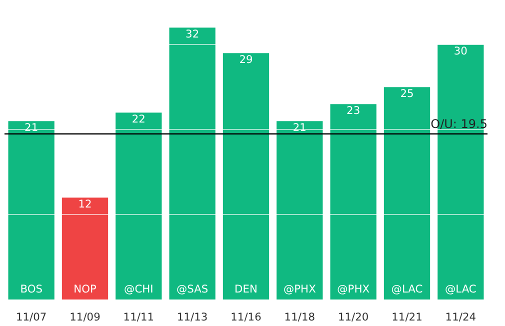 This screenshot has width=505, height=326. I want to click on x-tick-label: 11/11, so click(138, 317).